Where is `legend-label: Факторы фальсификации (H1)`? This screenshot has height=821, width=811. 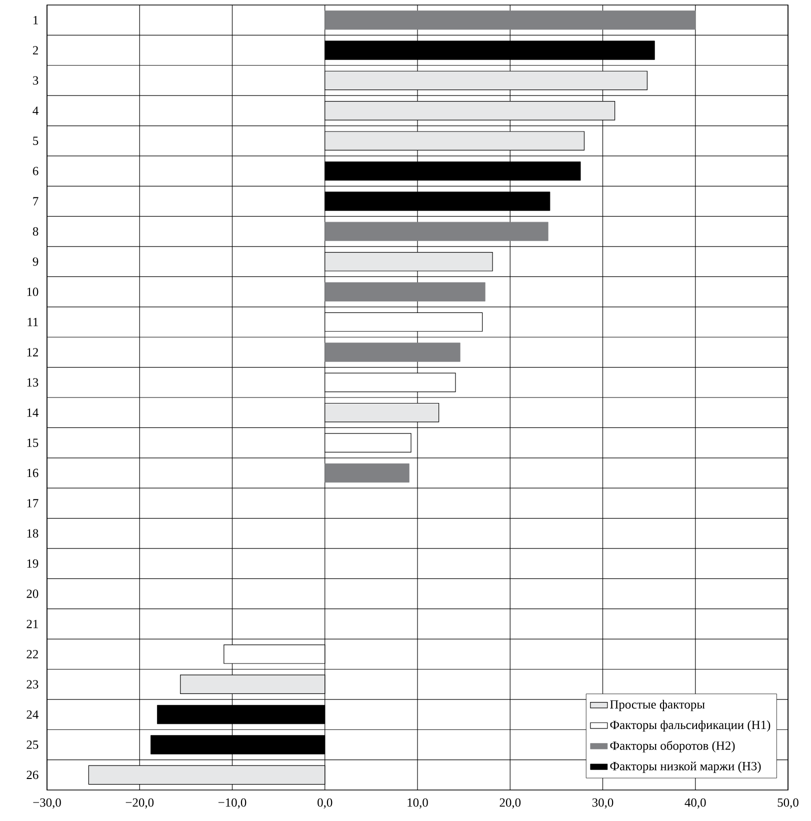 legend-label: Факторы фальсификации (H1) is located at coordinates (690, 726).